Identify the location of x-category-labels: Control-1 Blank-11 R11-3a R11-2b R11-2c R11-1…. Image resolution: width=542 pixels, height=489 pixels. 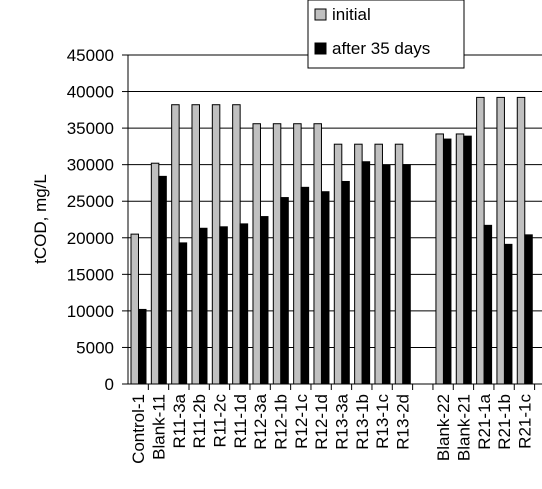
(331, 428).